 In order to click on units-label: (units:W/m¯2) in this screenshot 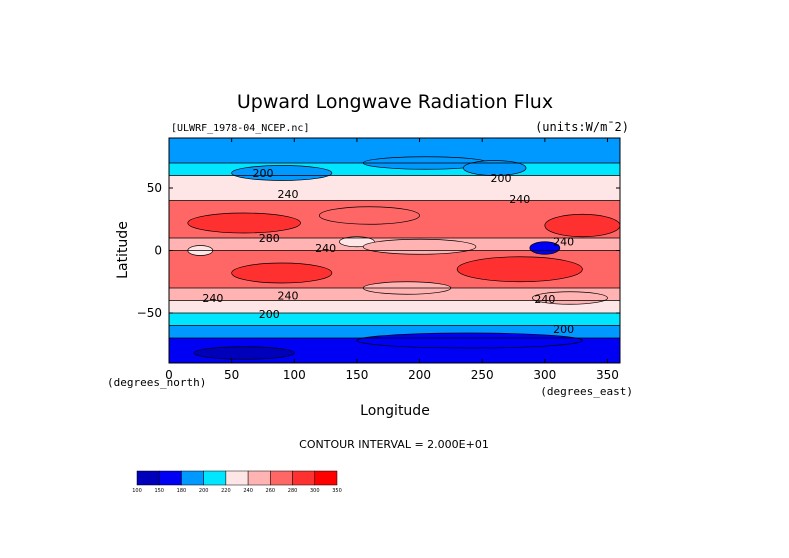, I will do `click(582, 127)`.